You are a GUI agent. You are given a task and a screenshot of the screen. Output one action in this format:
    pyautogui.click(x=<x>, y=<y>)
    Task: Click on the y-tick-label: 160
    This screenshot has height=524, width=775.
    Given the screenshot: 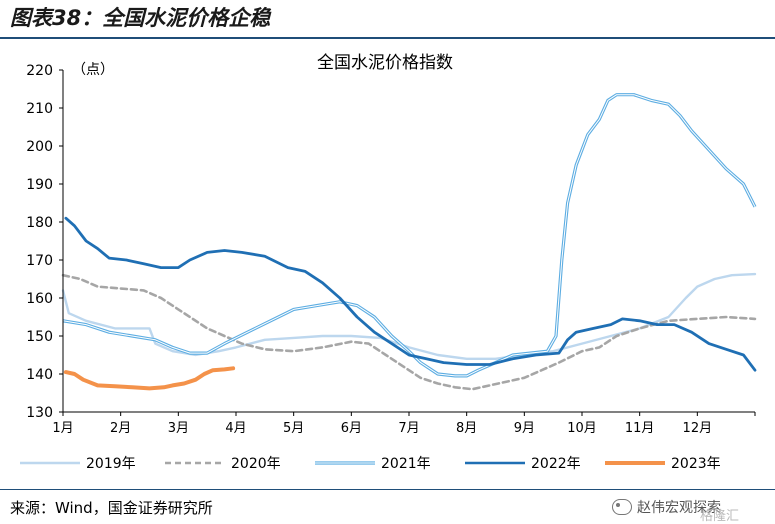 What is the action you would take?
    pyautogui.click(x=39, y=299)
    